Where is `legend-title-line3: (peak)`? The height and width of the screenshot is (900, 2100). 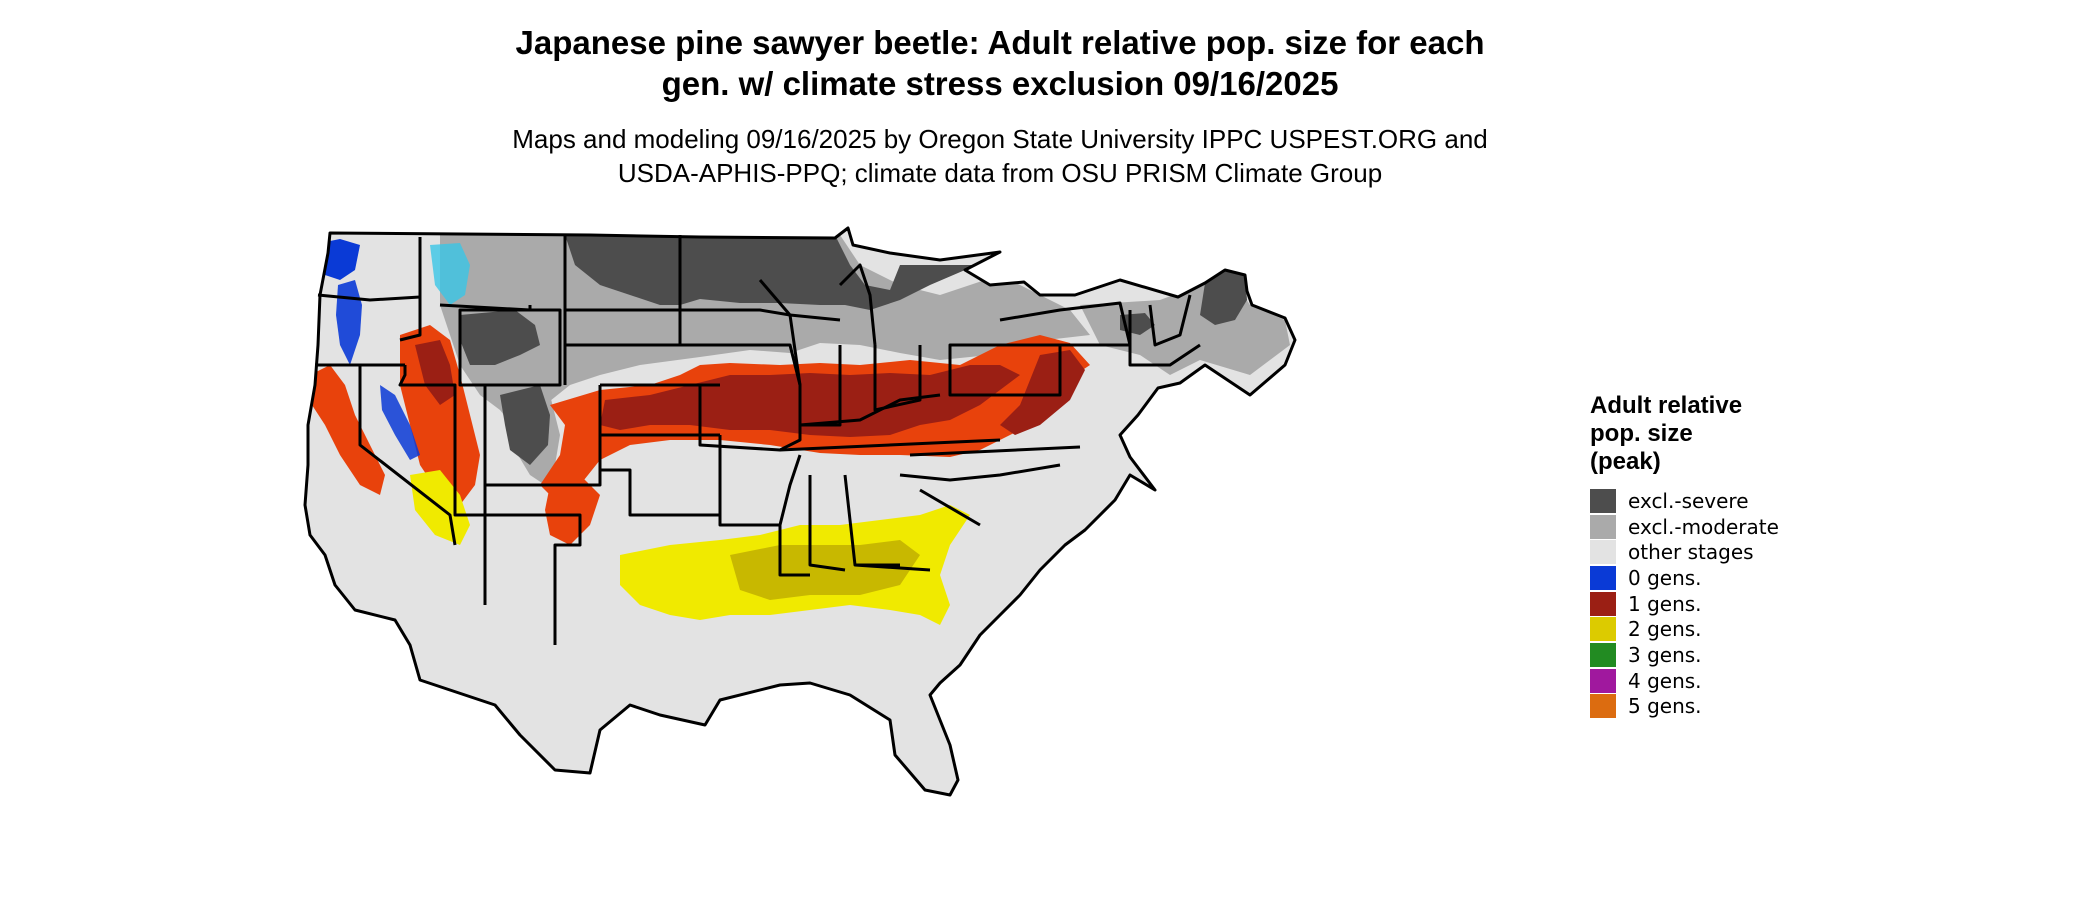 legend-title-line3: (peak) is located at coordinates (1625, 461).